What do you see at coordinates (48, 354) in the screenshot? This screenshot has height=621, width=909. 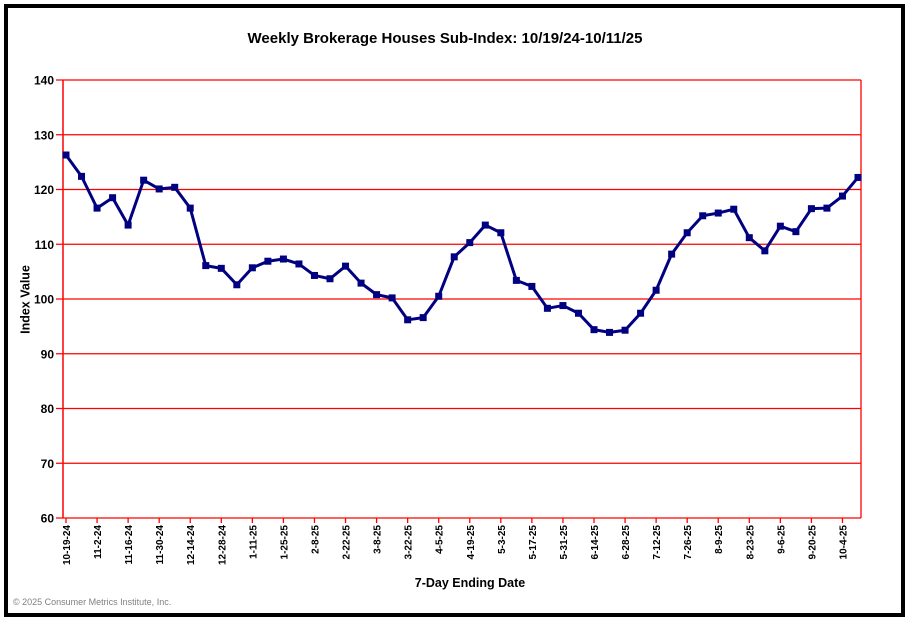 I see `y-tick-label: 90` at bounding box center [48, 354].